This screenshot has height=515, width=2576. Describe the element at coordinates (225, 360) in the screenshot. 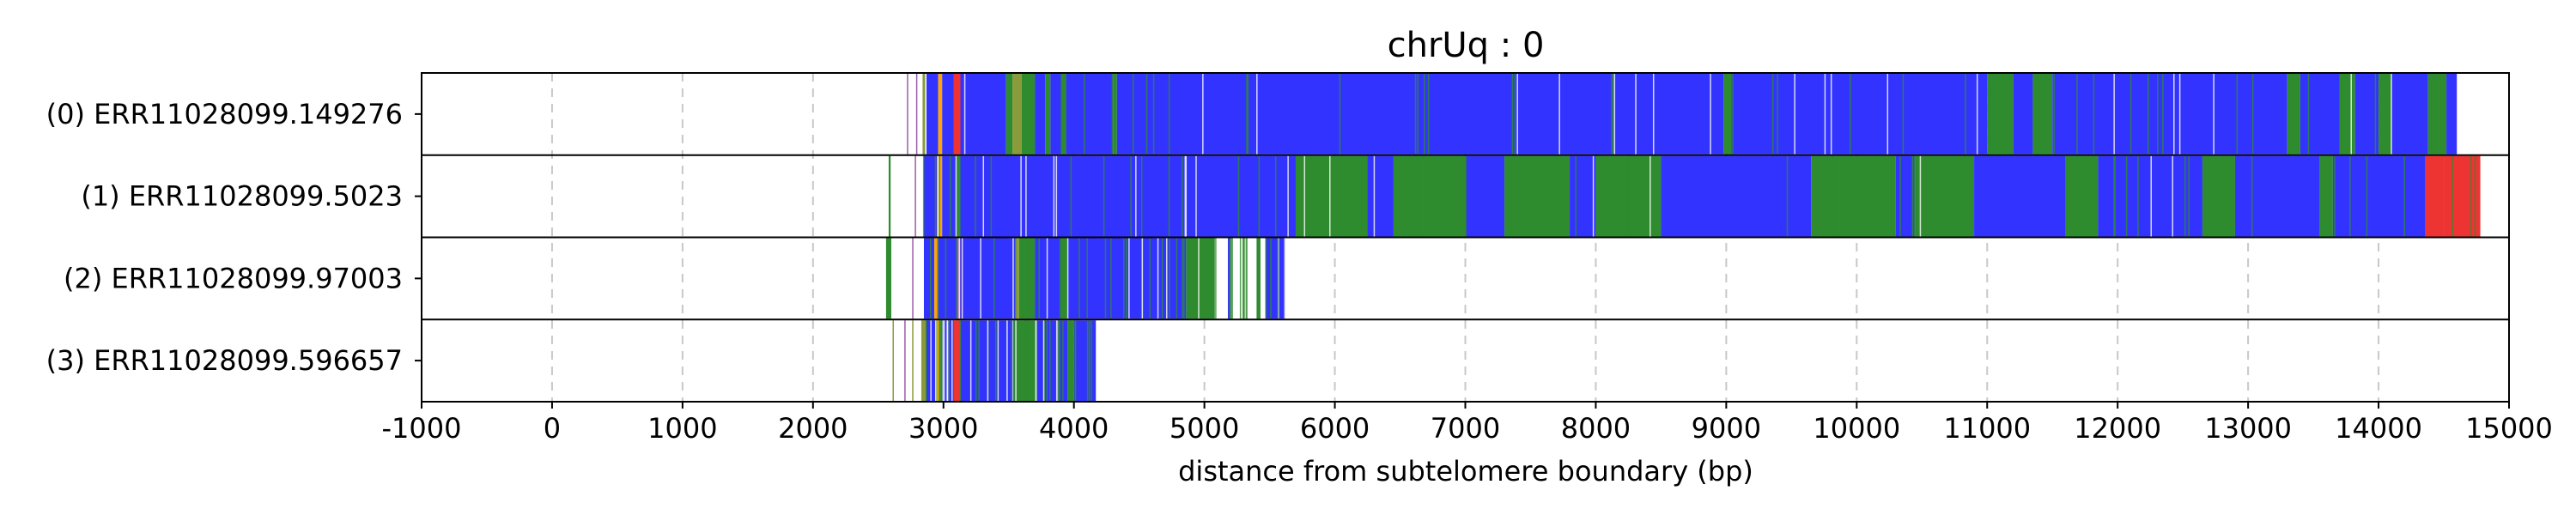

I see `row-label: (3) ERR11028099.596657` at that location.